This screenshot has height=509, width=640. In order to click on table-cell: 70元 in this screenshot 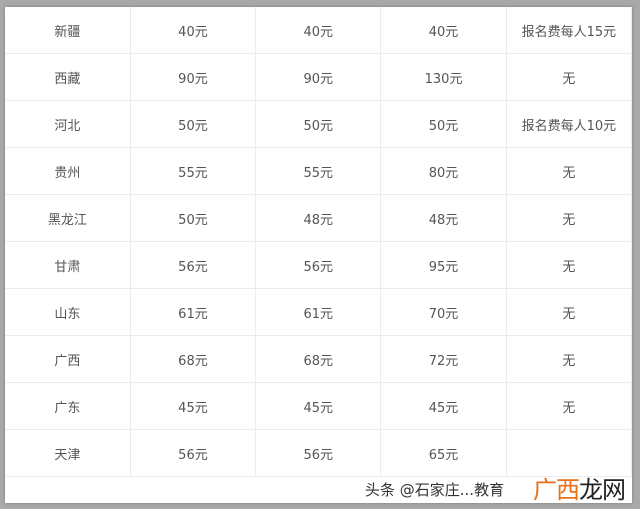, I will do `click(443, 312)`.